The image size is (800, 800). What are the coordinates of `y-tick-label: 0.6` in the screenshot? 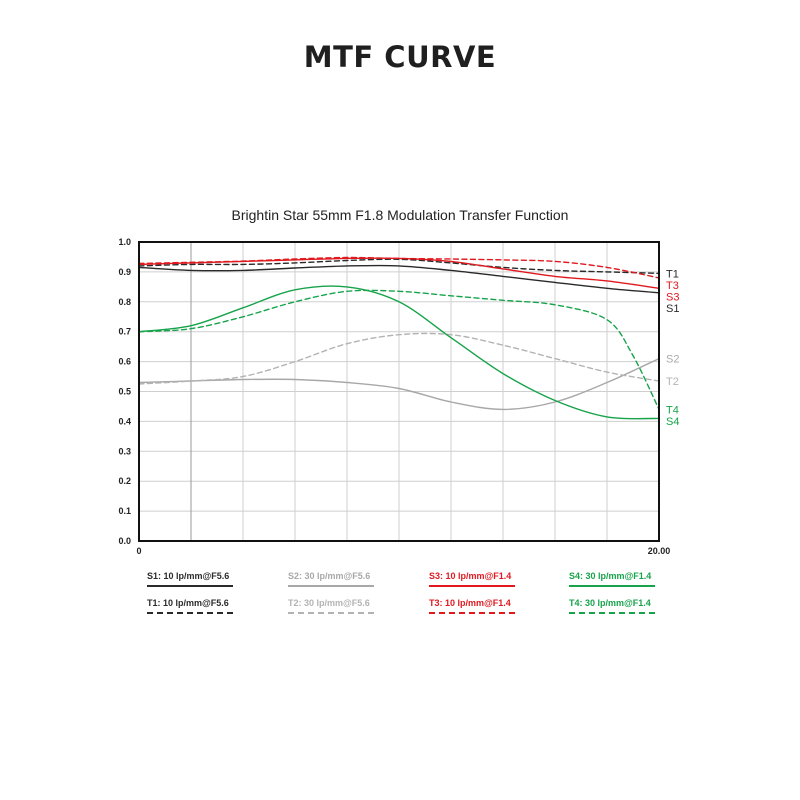 It's located at (124, 362).